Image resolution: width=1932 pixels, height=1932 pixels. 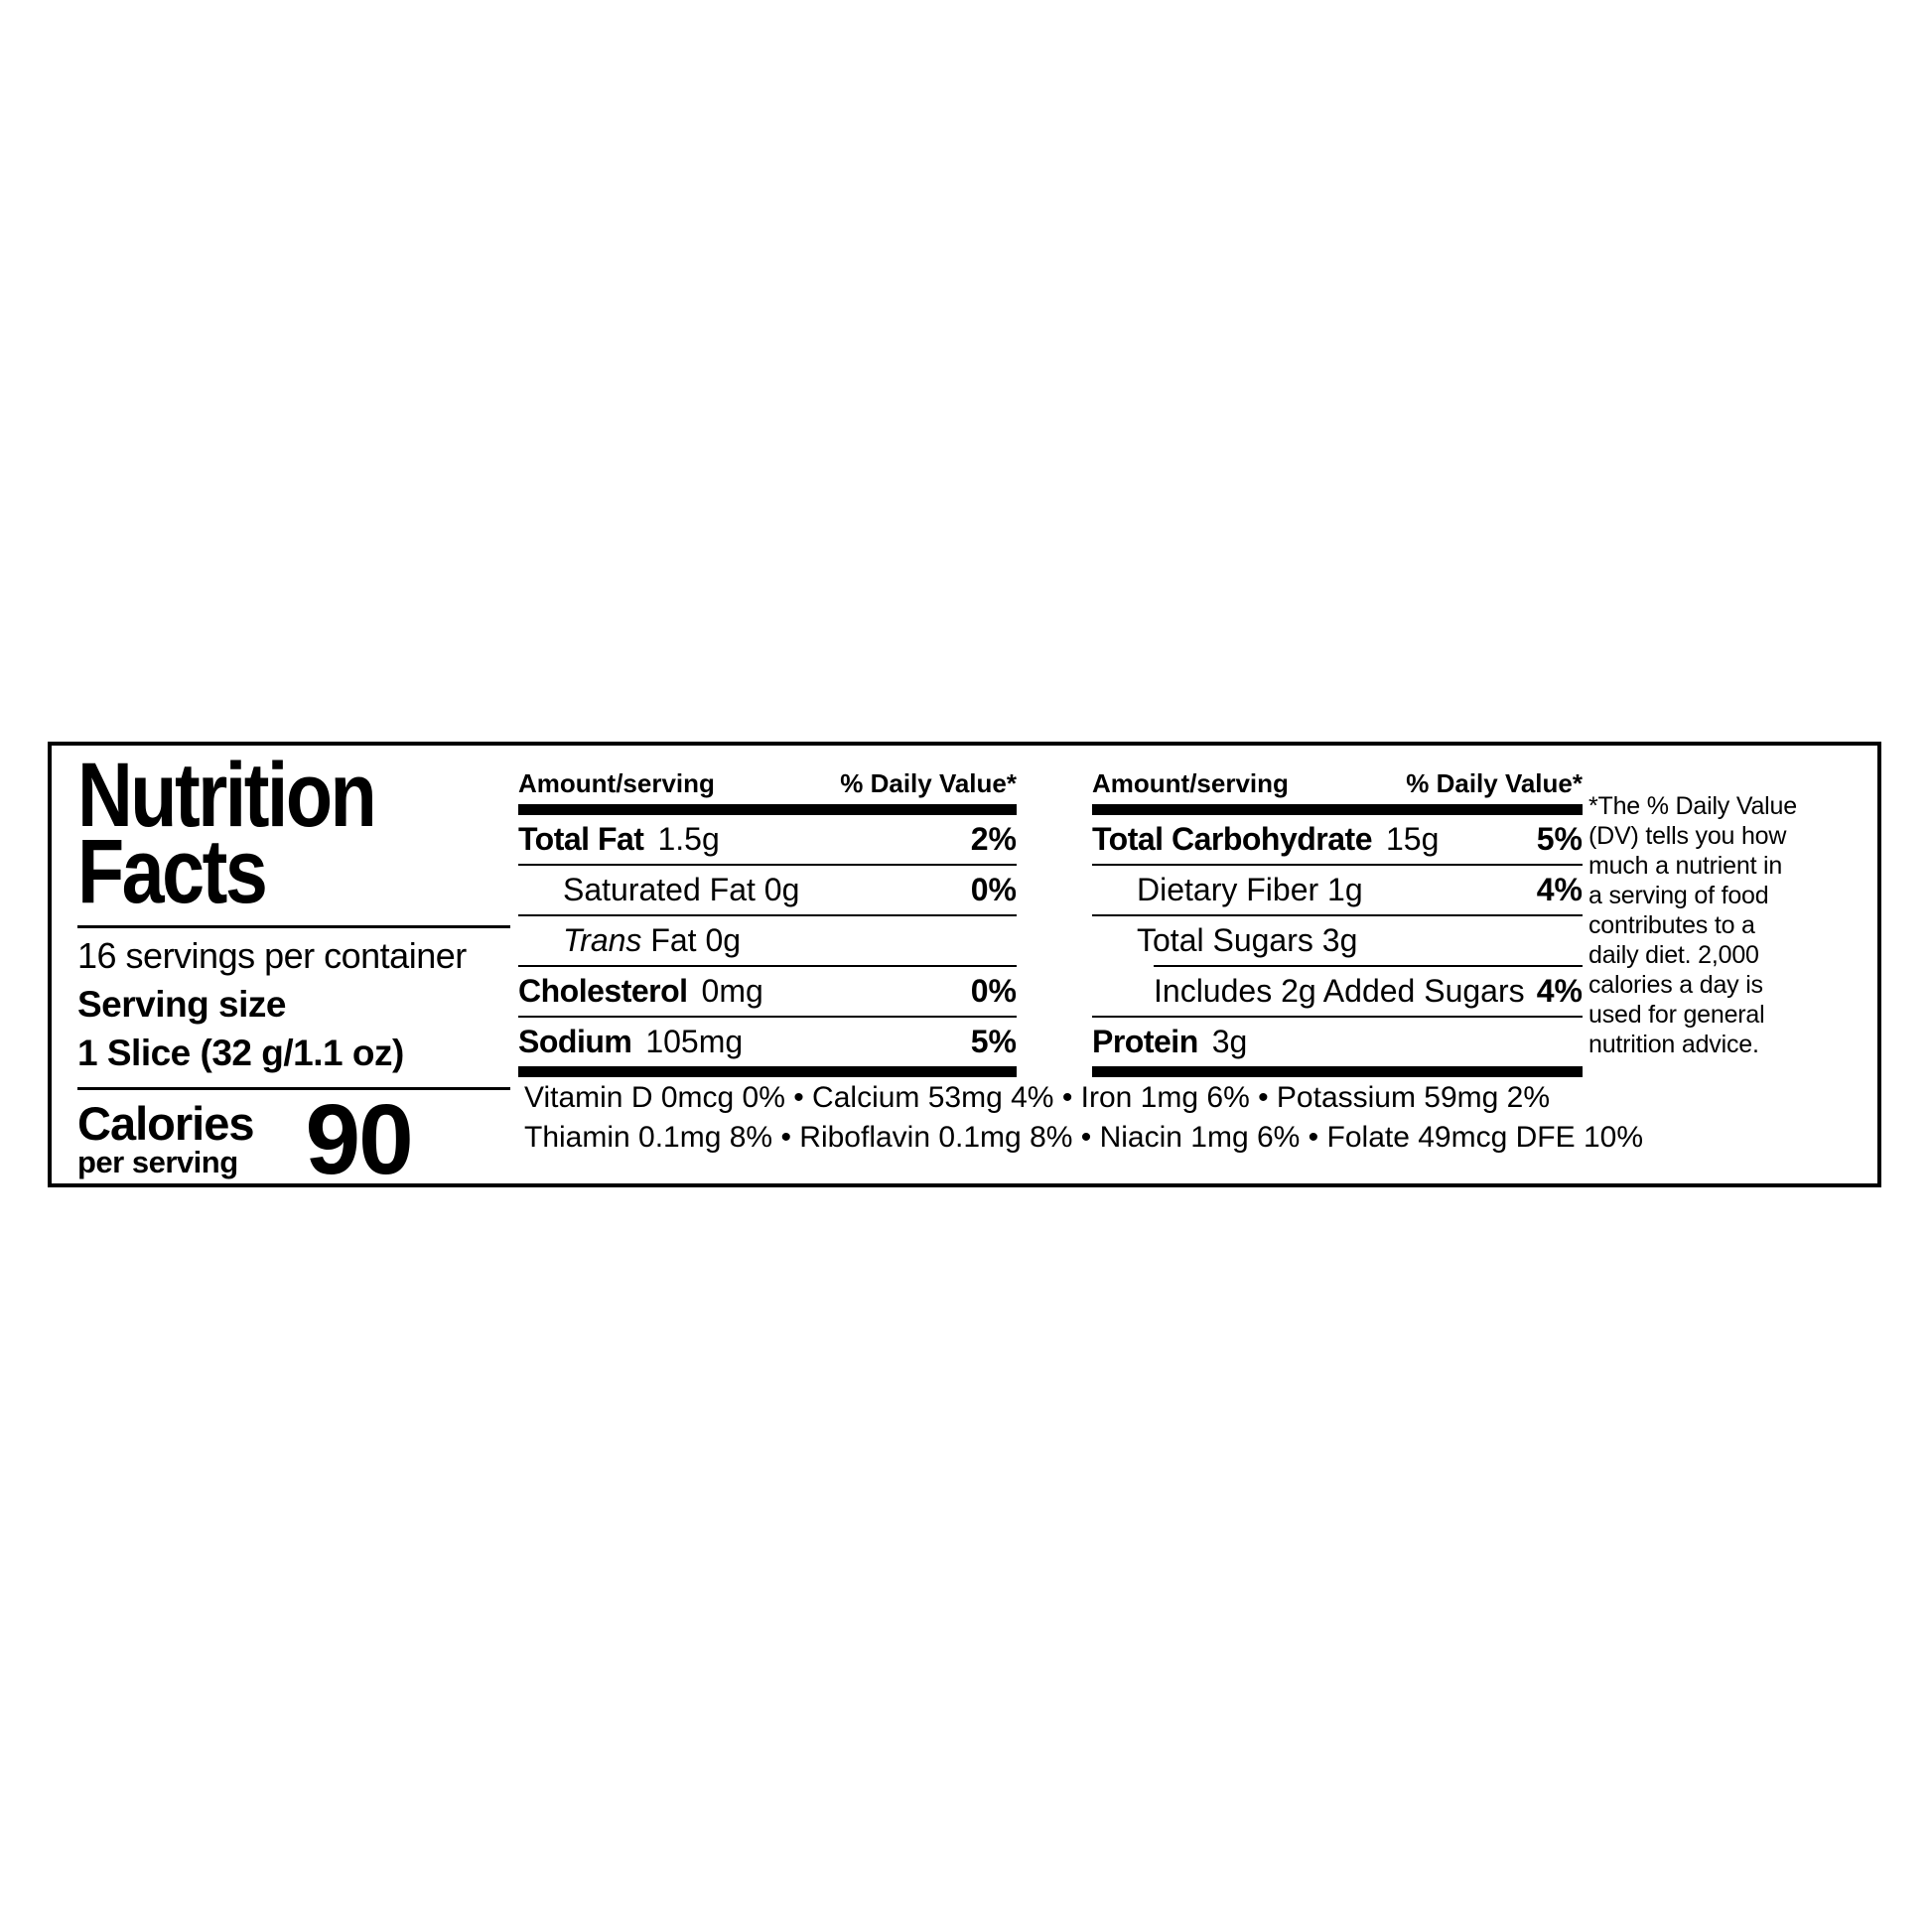 What do you see at coordinates (682, 890) in the screenshot?
I see `nutrient-name: Saturated Fat 0g` at bounding box center [682, 890].